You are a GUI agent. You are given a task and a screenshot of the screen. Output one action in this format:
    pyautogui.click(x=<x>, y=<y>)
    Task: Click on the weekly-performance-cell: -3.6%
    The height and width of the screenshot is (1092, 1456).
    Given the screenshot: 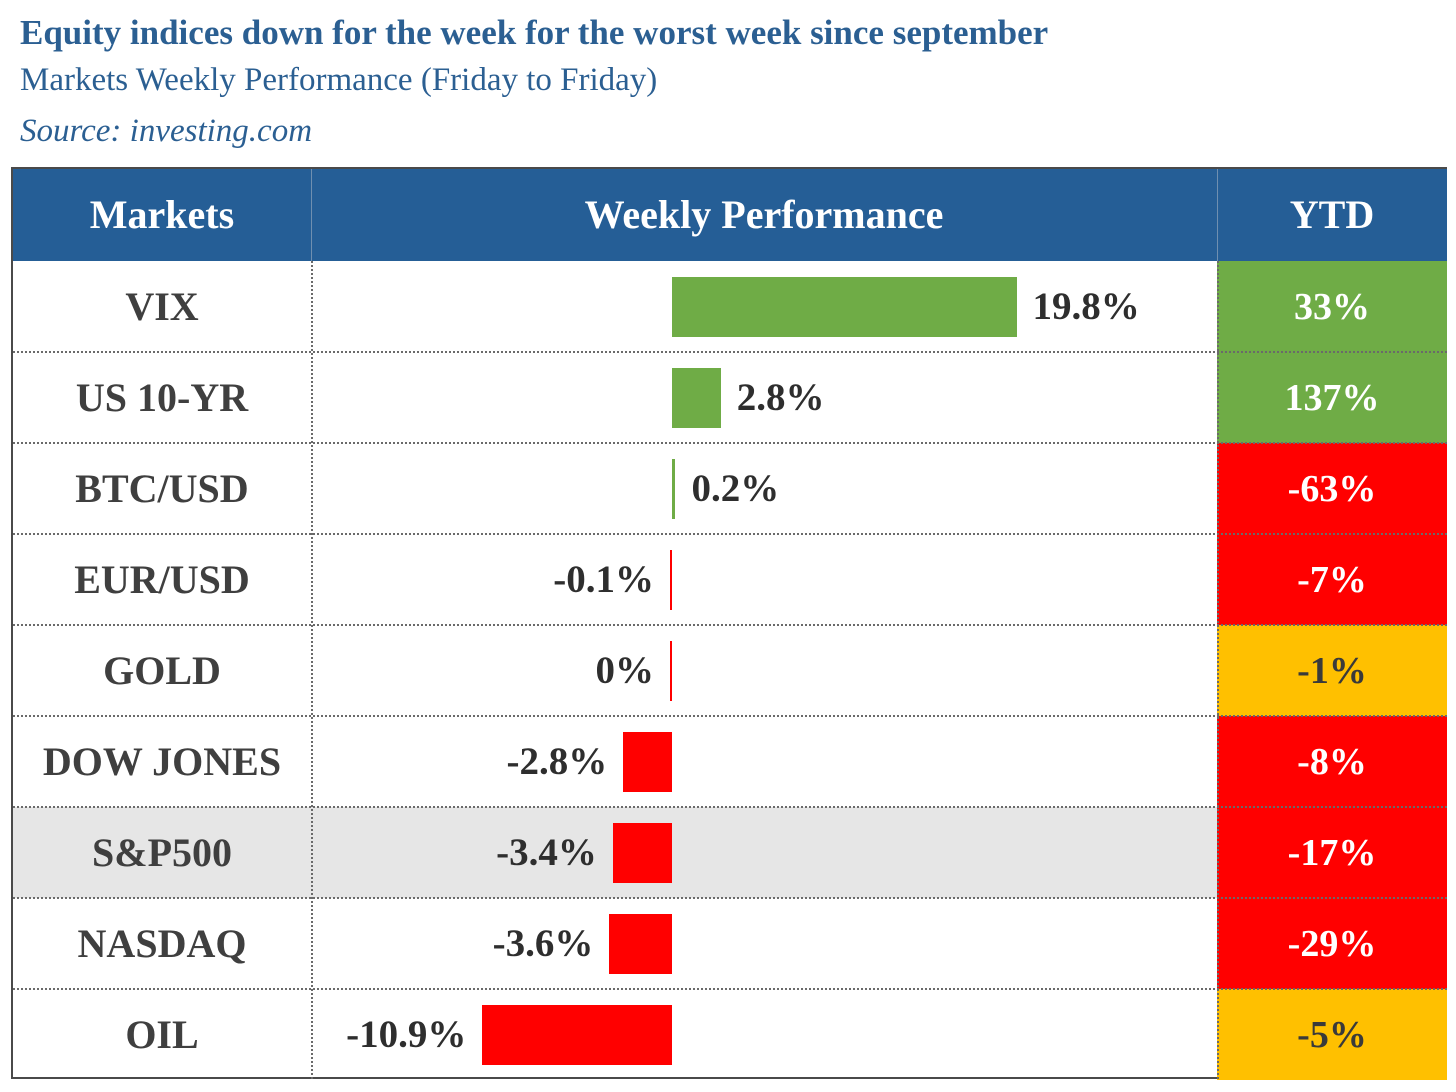 What is the action you would take?
    pyautogui.click(x=764, y=943)
    